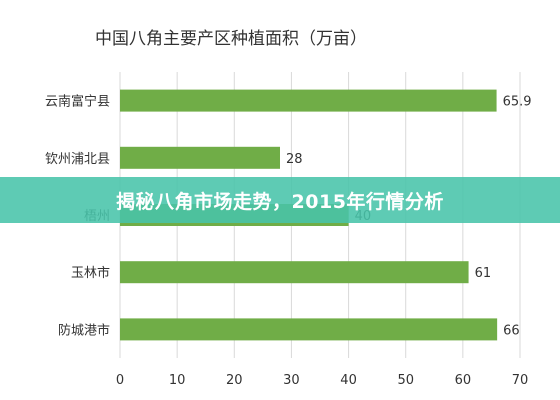 The width and height of the screenshot is (560, 400). Describe the element at coordinates (120, 380) in the screenshot. I see `x-tick-label-0: 0` at that location.